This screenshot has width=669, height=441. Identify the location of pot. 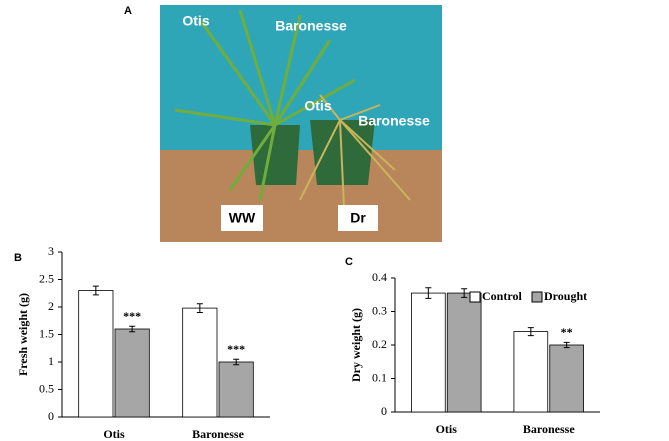
(275, 155).